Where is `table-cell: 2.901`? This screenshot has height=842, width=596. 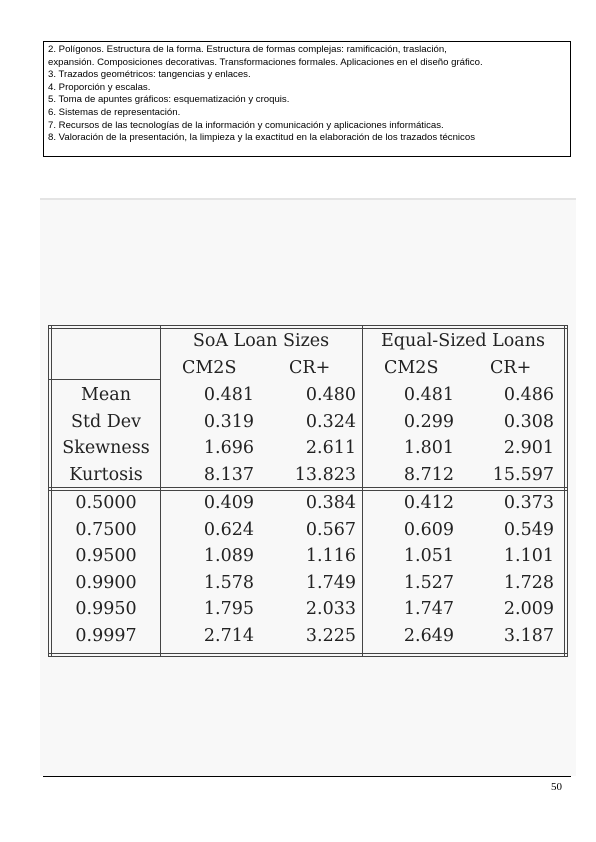
table-cell: 2.901 is located at coordinates (528, 448).